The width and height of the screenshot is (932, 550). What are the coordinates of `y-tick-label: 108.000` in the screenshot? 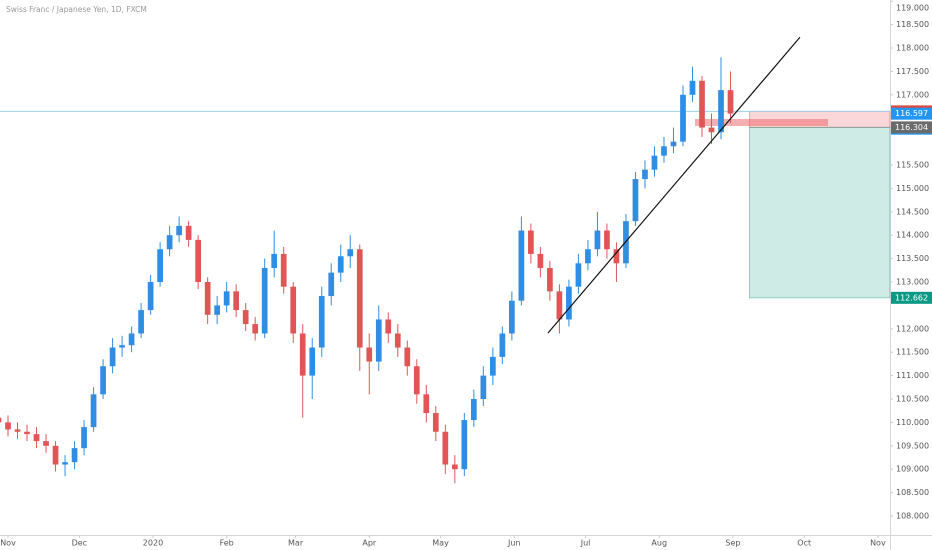 It's located at (912, 515).